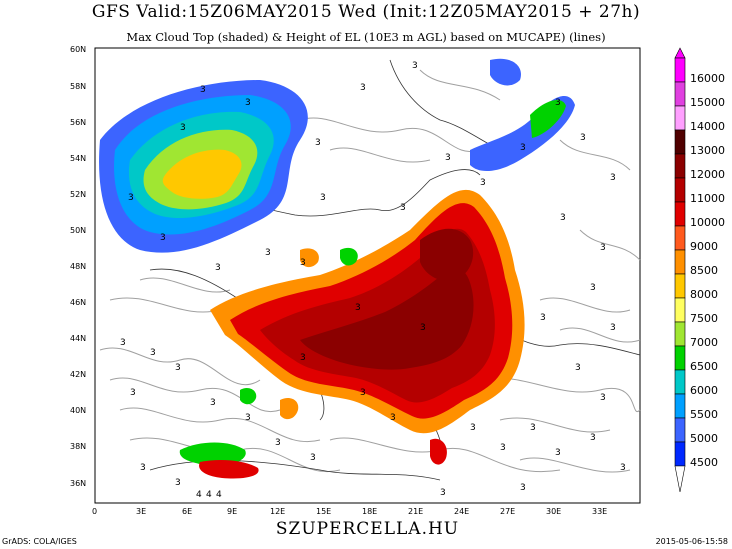  I want to click on lon-label: 24E, so click(461, 511).